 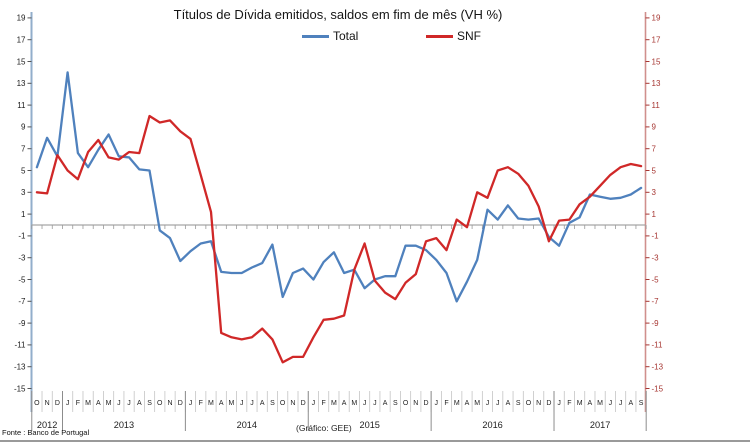 I want to click on svg-text: 2013, so click(x=124, y=425).